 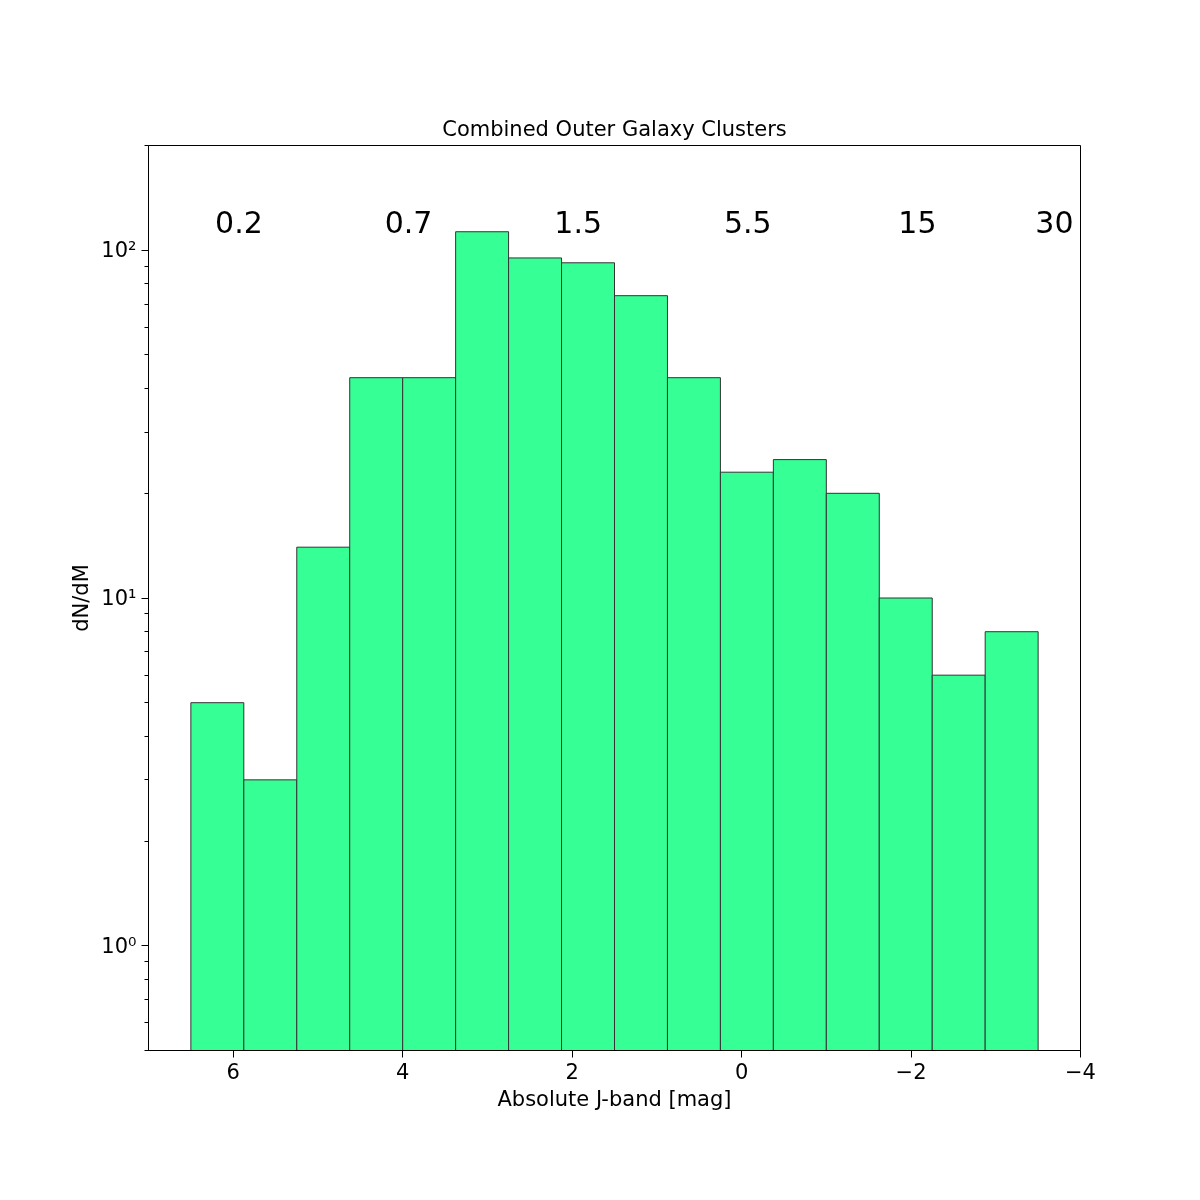 What do you see at coordinates (911, 1071) in the screenshot?
I see `x-tick-label: −2` at bounding box center [911, 1071].